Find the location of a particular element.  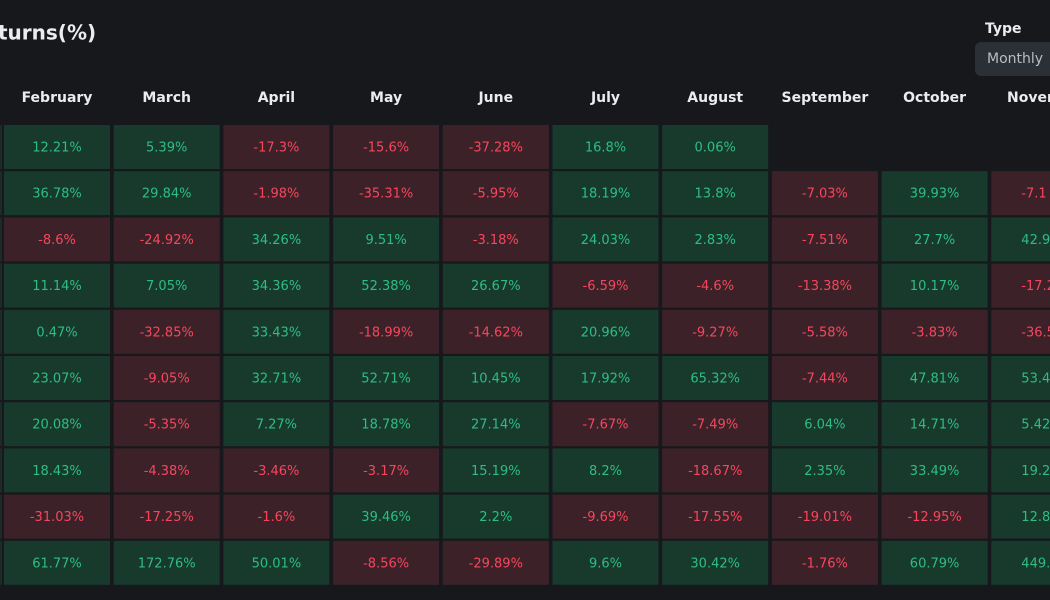

cell-value: 52.38% is located at coordinates (386, 286).